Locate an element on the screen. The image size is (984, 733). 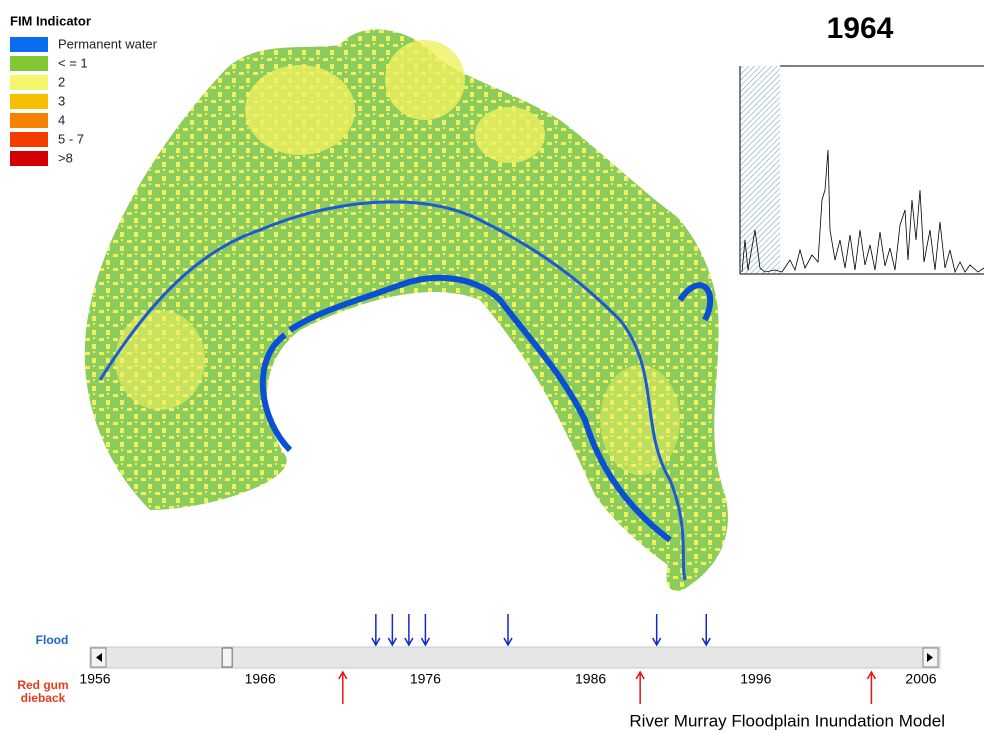
legend-label: 4 is located at coordinates (61, 119).